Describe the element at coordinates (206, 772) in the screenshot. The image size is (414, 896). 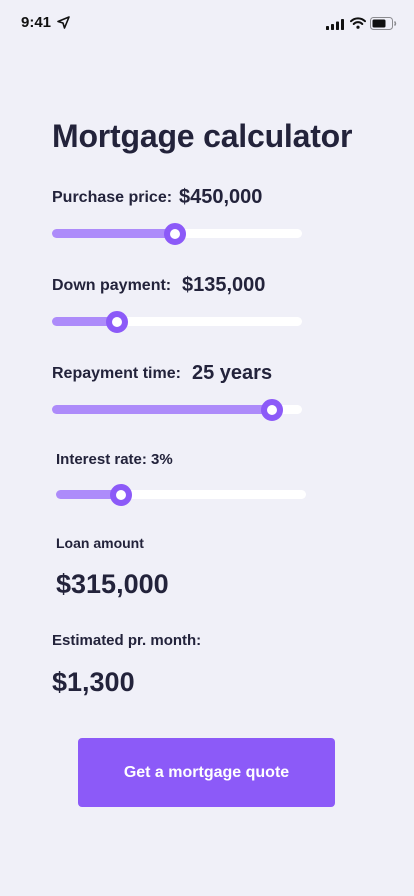
I see `get-mortgage-quote-button: Get a mortgage quote` at that location.